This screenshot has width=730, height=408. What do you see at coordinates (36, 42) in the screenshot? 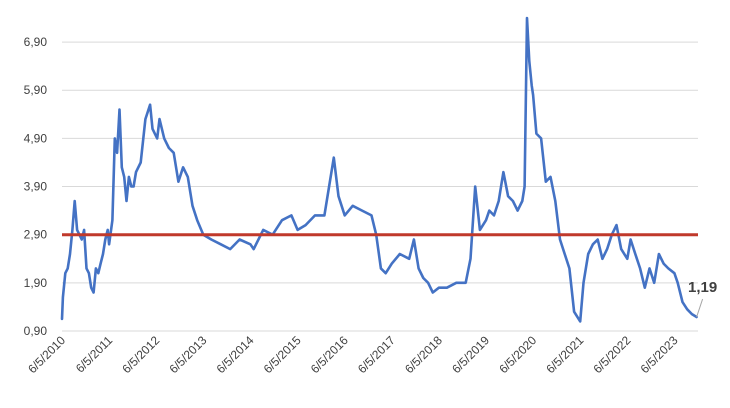
I see `y-tick-label: 6,90` at bounding box center [36, 42].